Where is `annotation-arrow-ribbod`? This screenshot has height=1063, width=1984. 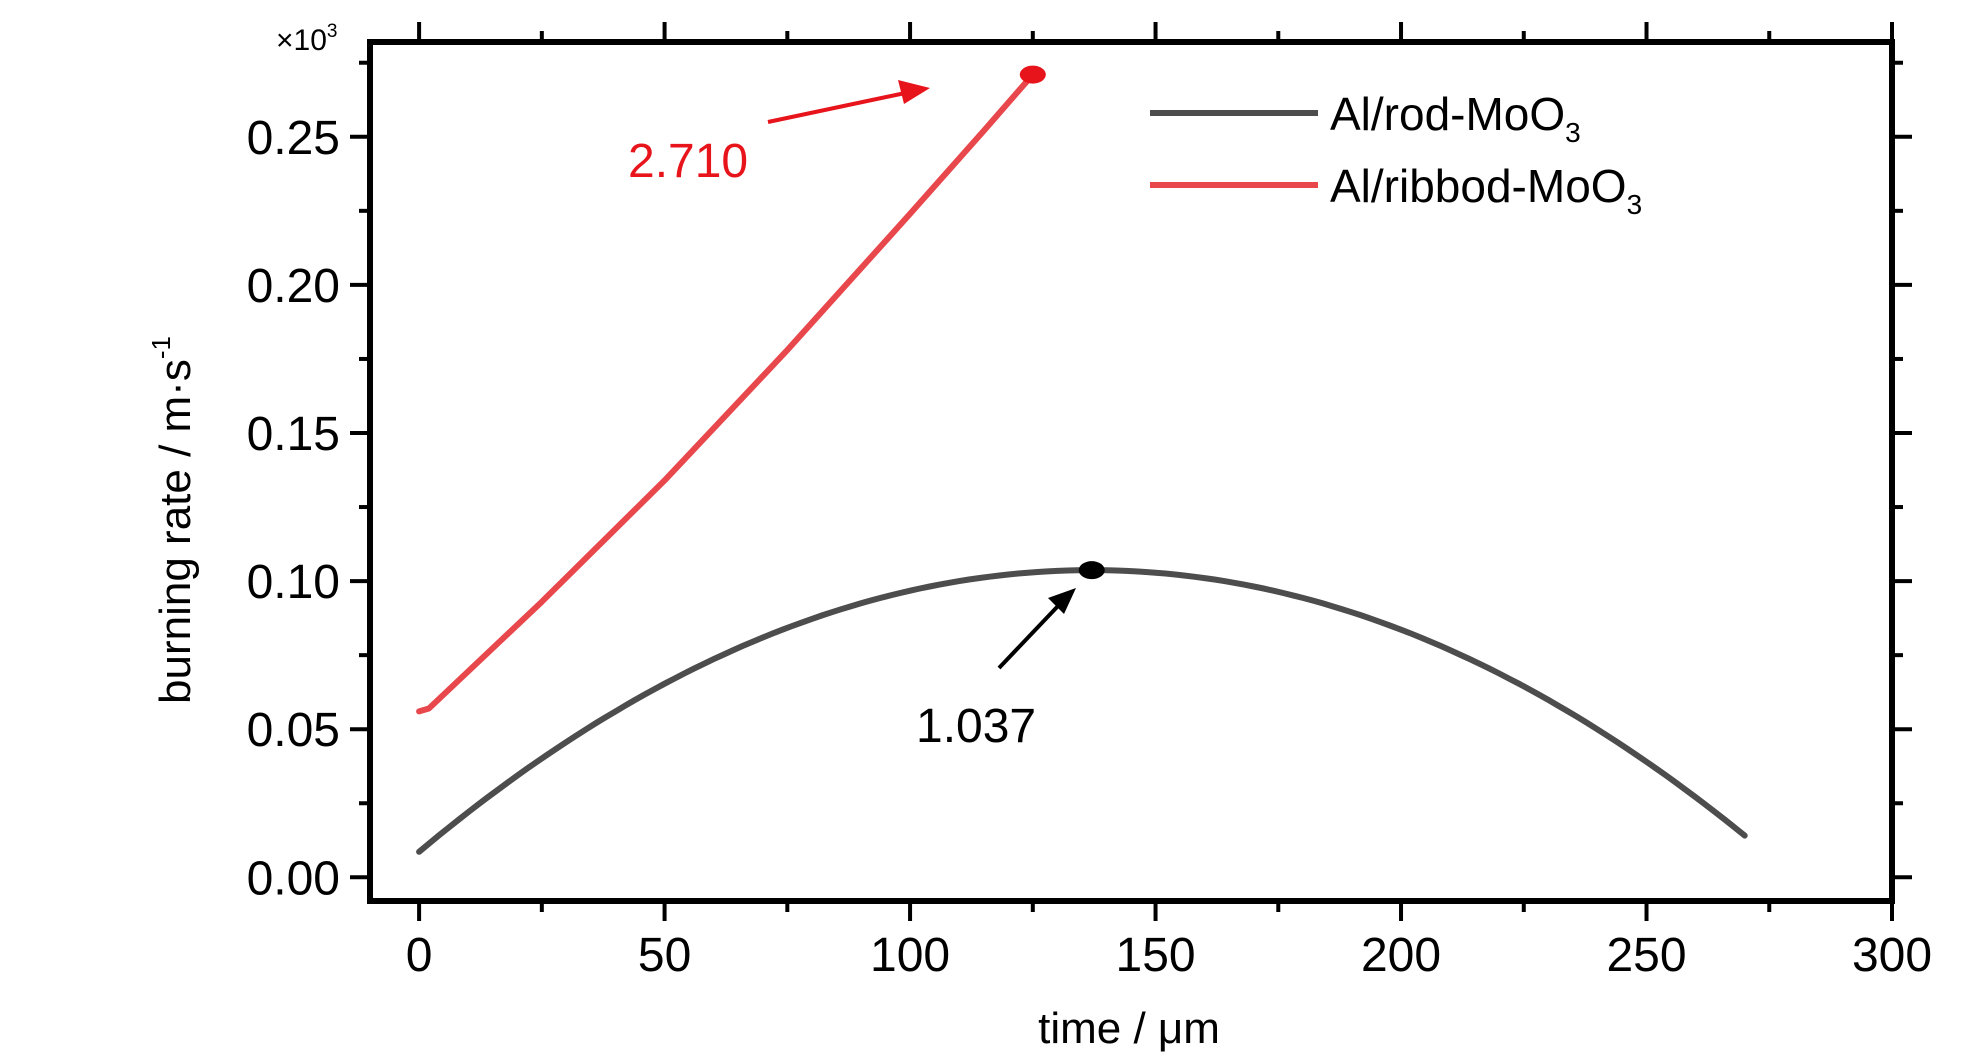 annotation-arrow-ribbod is located at coordinates (839, 107).